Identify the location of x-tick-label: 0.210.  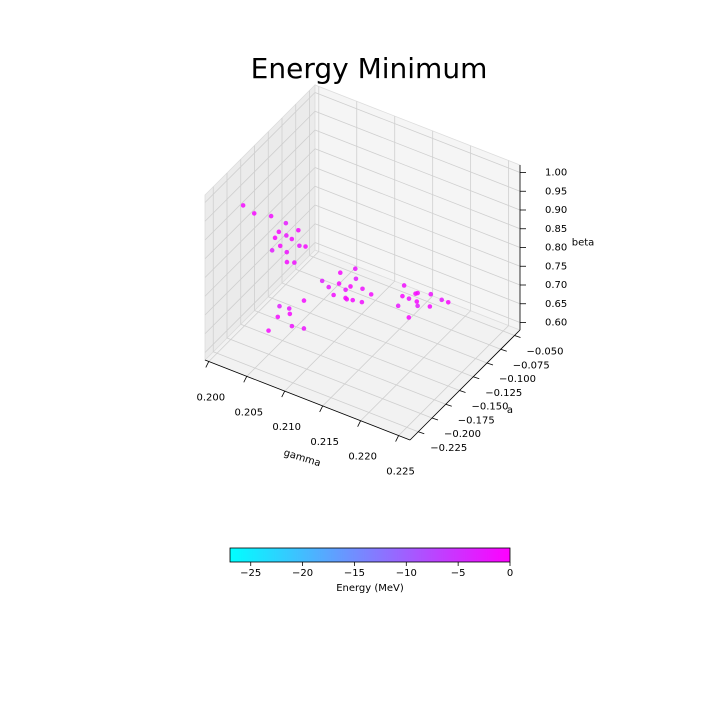
(286, 427).